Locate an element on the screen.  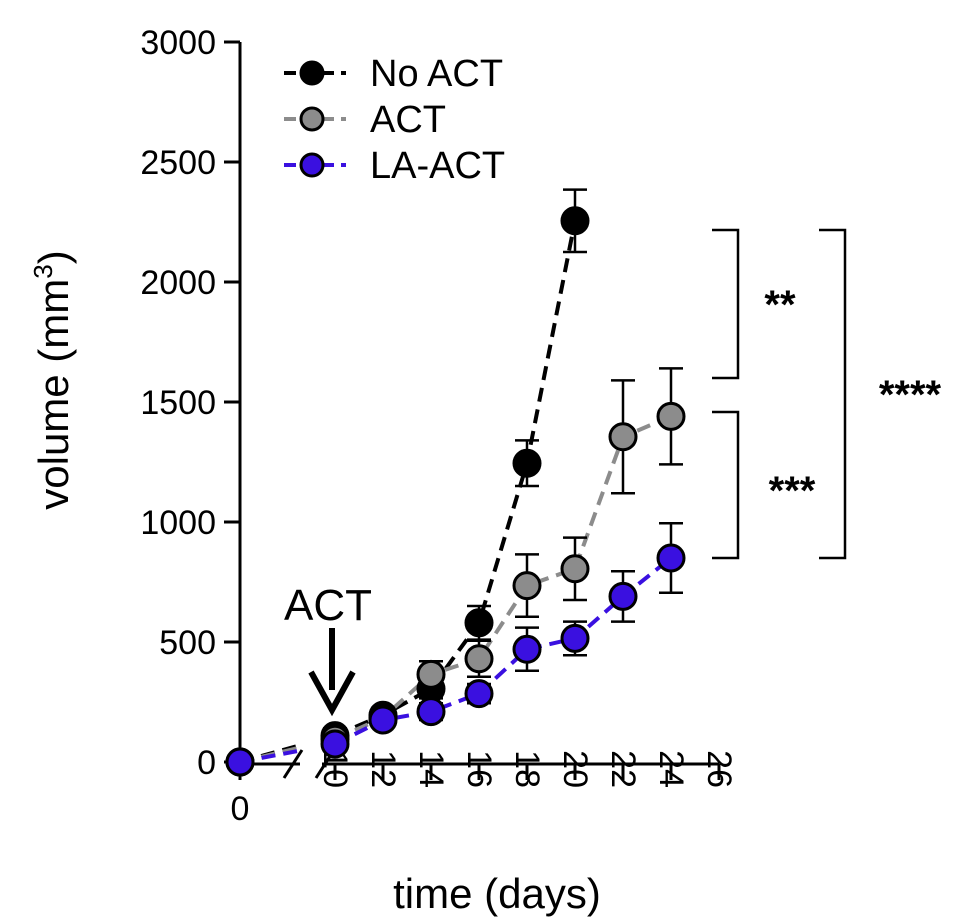
x-tick-label-24: 24 is located at coordinates (671, 769).